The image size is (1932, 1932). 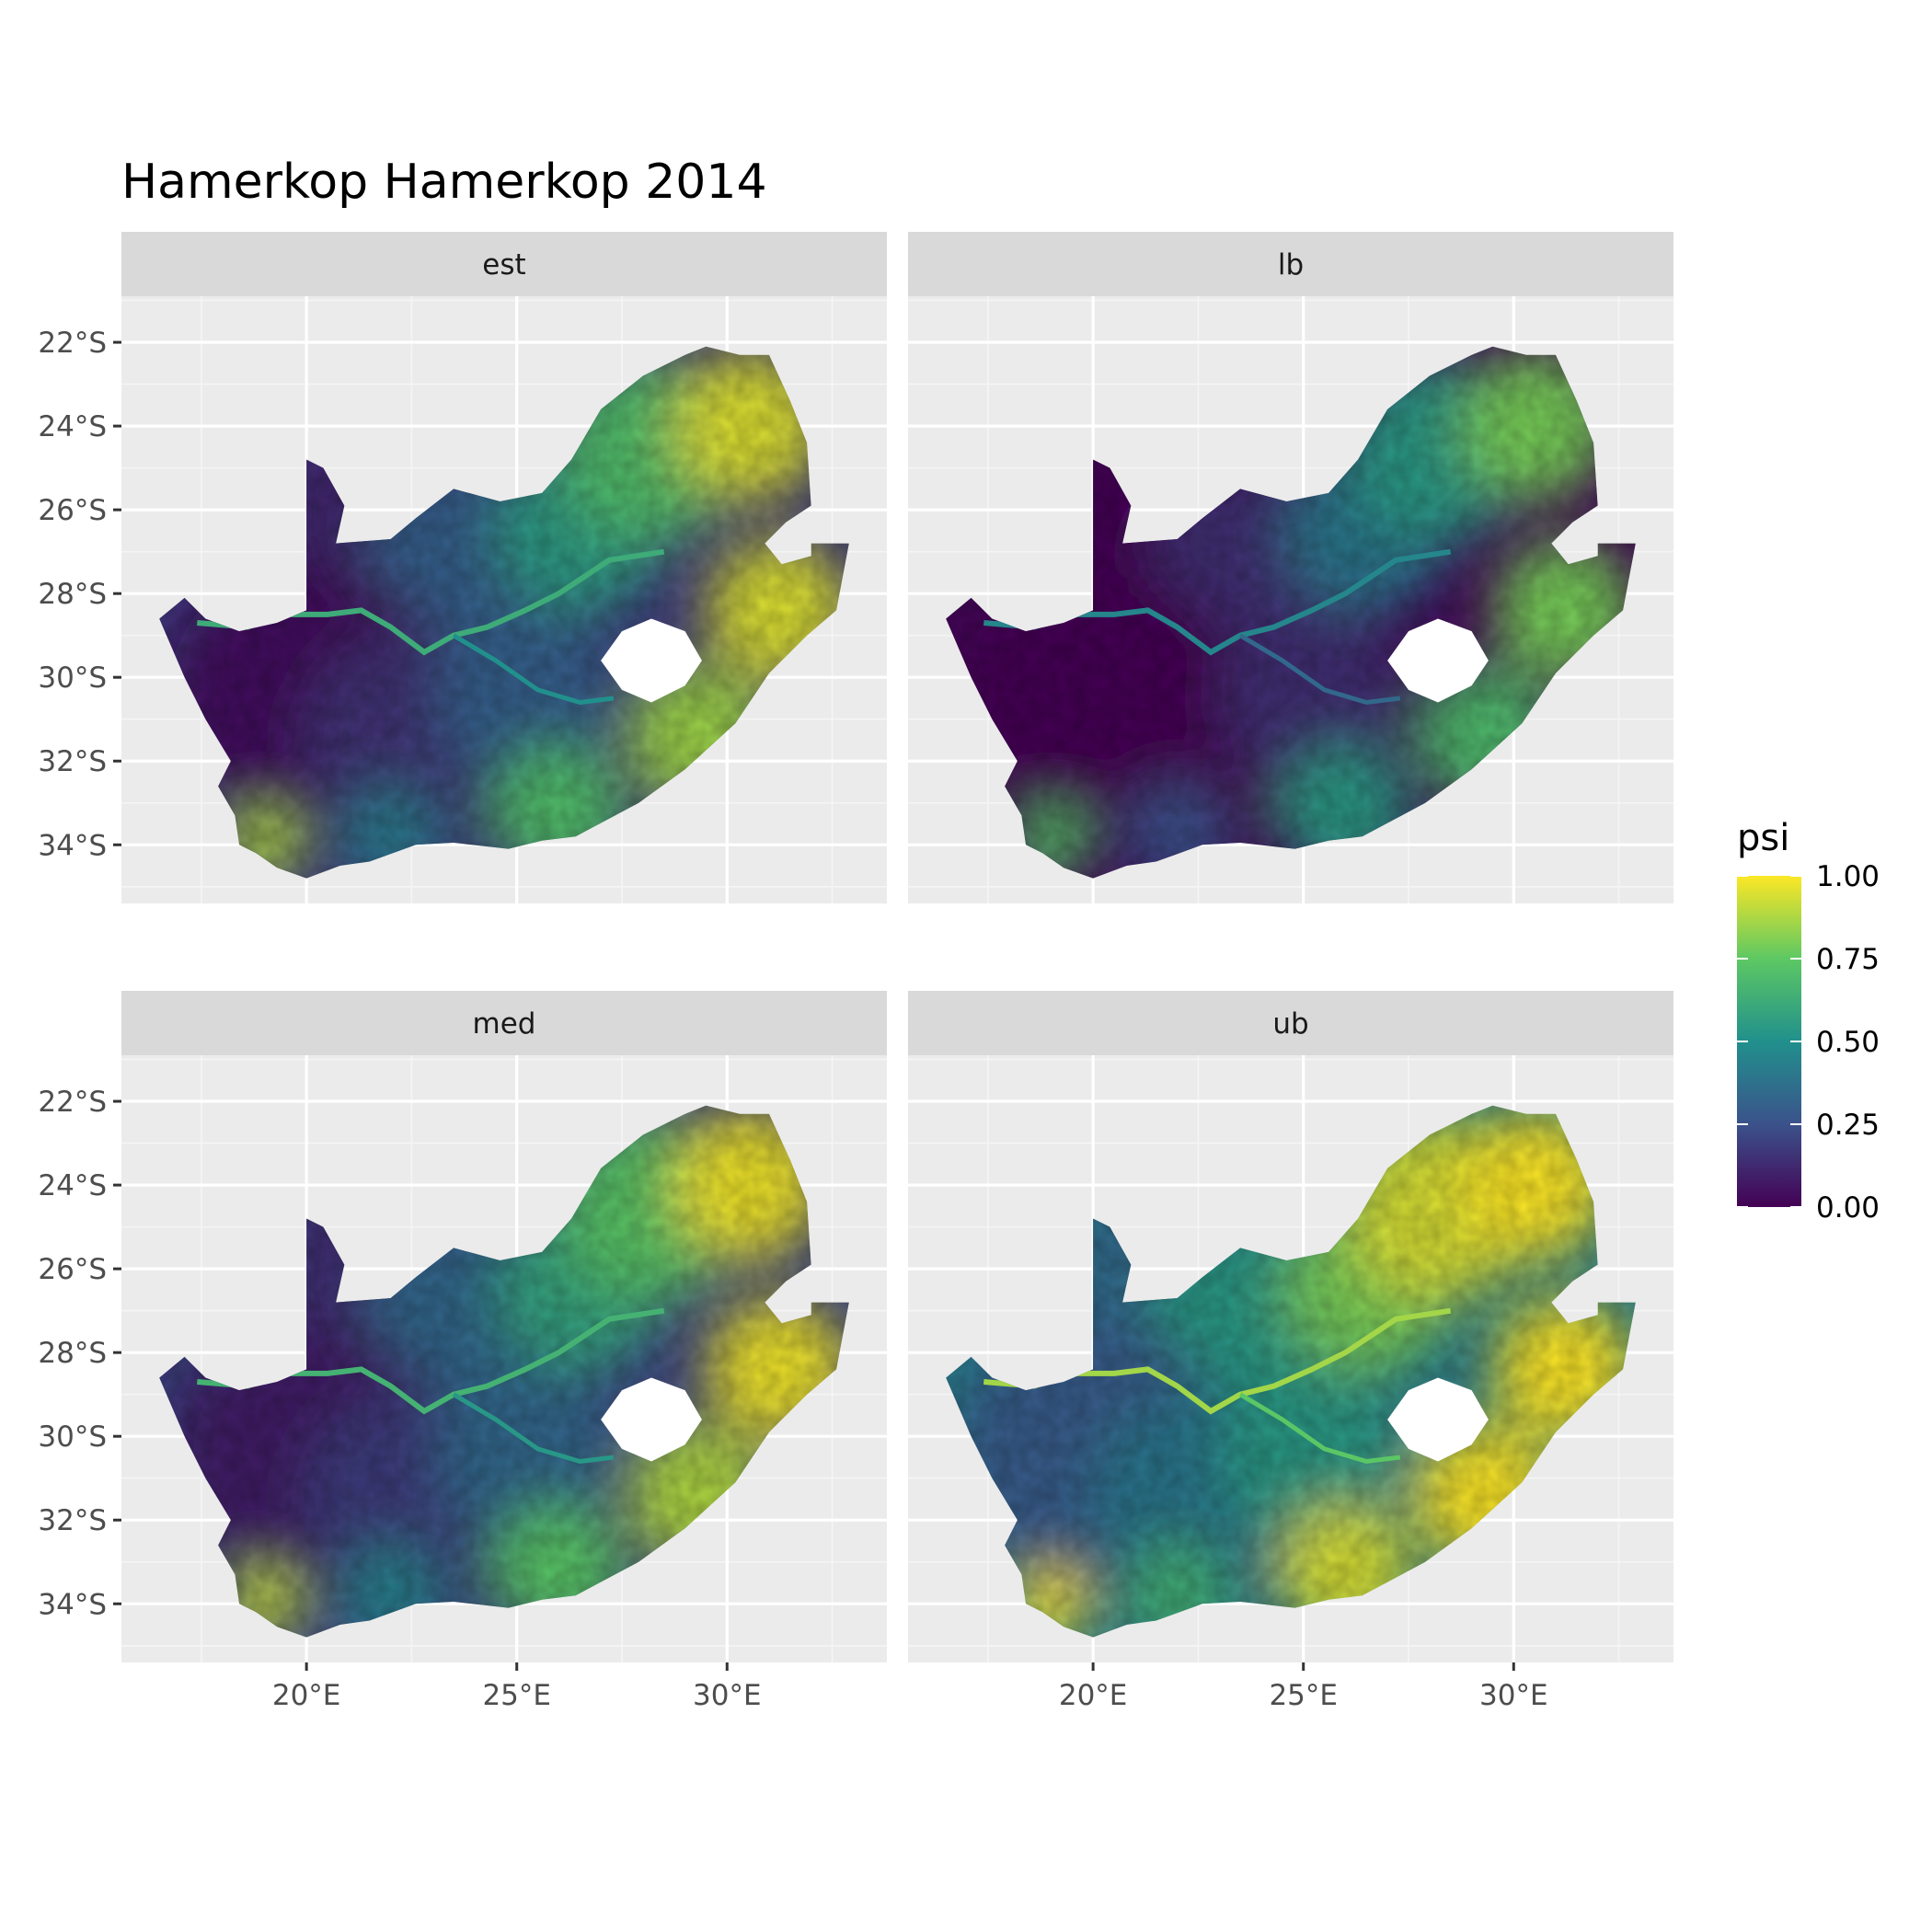 What do you see at coordinates (910, 1687) in the screenshot?
I see `x-axis: 20°E 25°E 30°E 20°E 25°E 30°E` at bounding box center [910, 1687].